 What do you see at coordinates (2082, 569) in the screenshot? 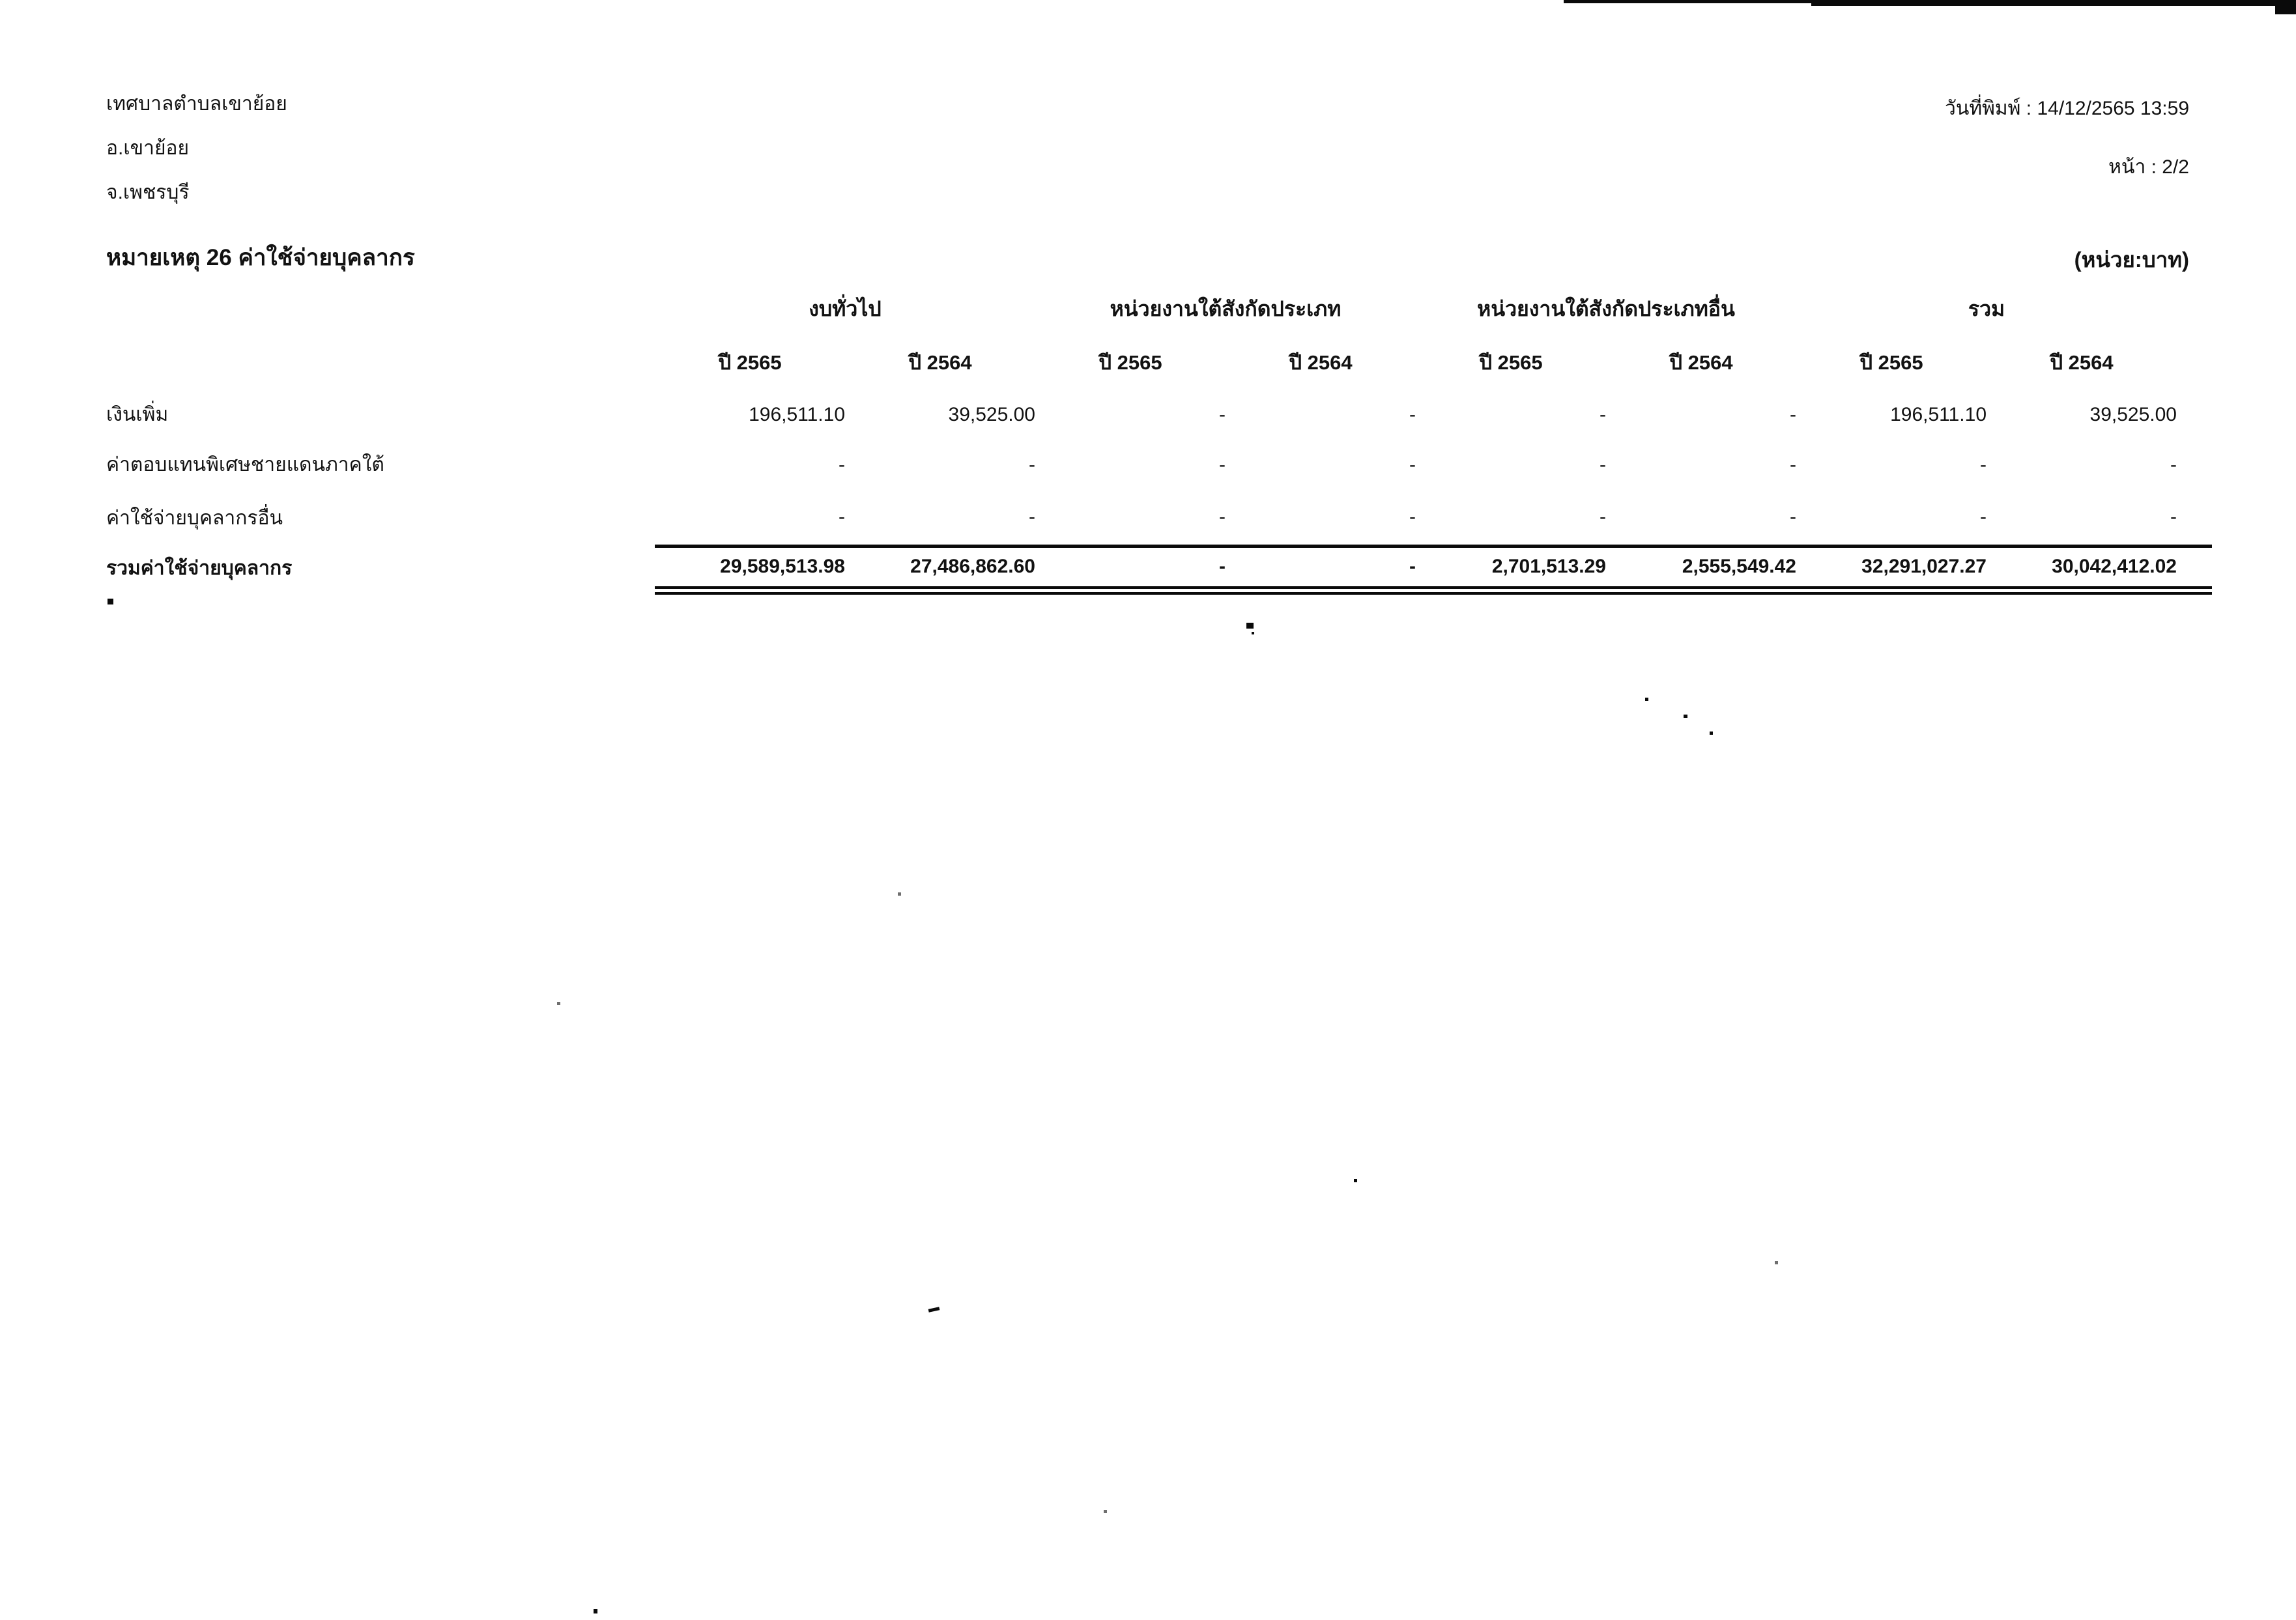
I see `total-value: 30,042,412.02` at bounding box center [2082, 569].